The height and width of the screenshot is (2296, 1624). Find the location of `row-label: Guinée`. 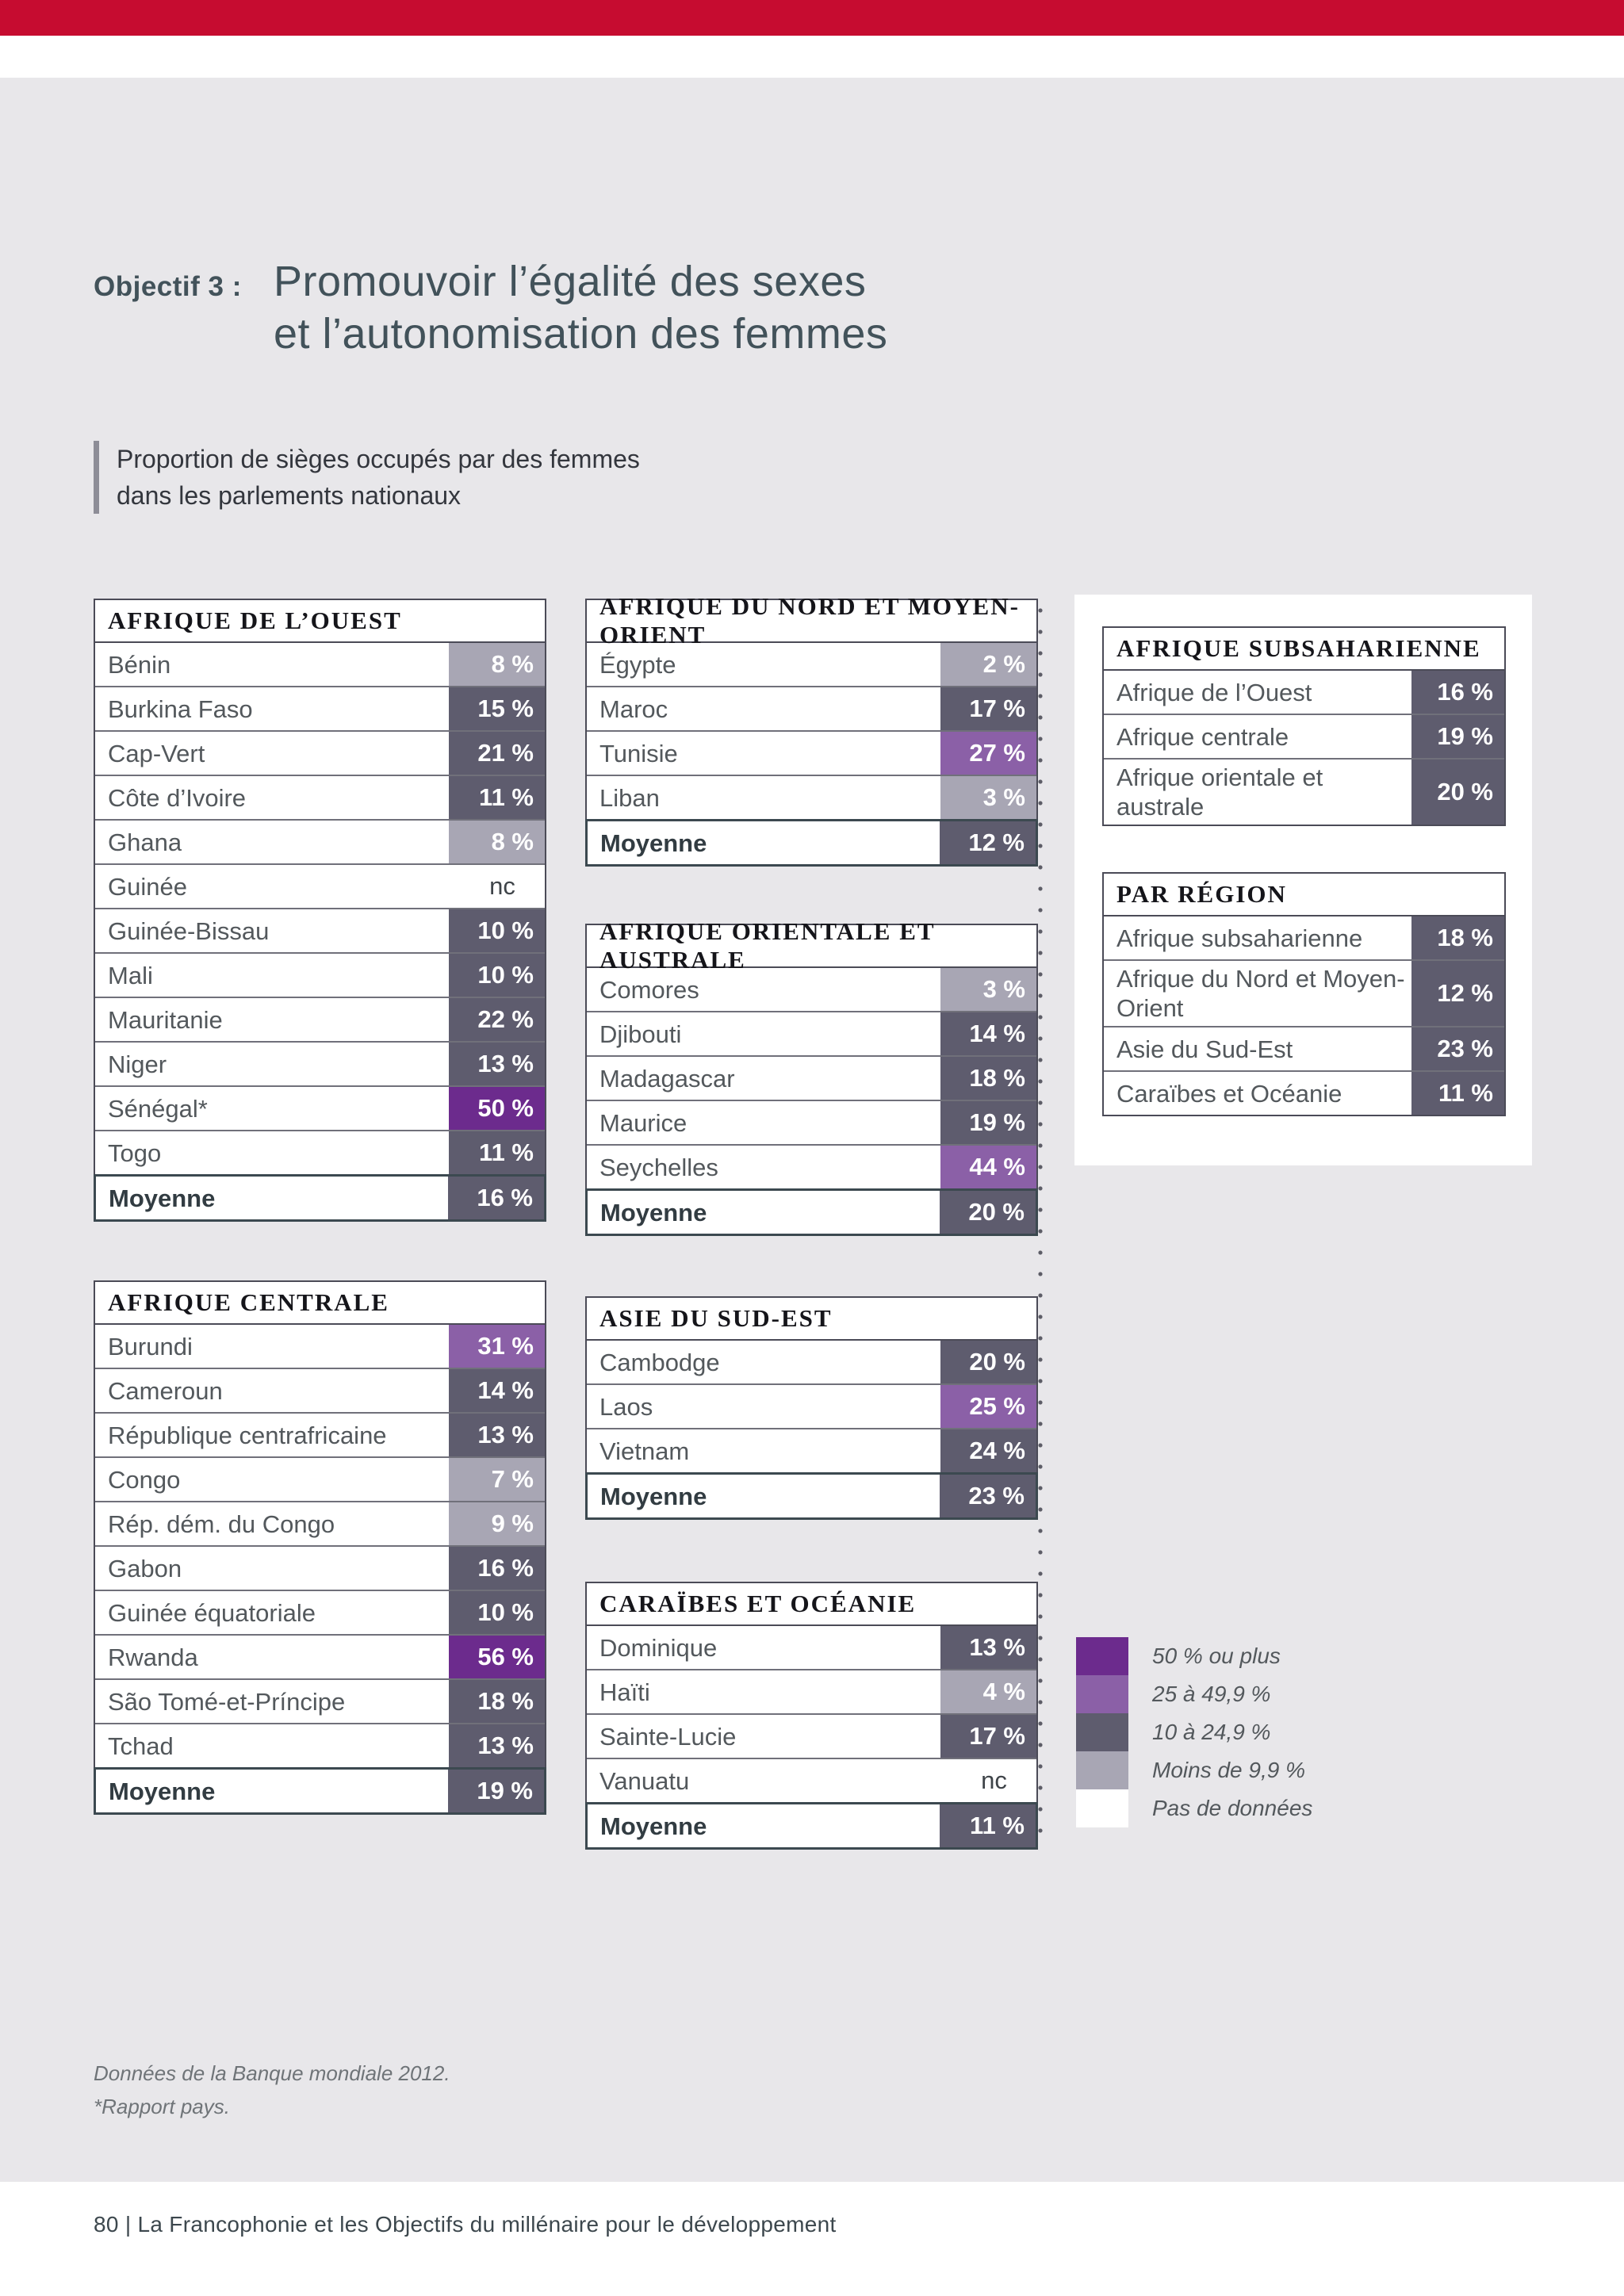

row-label: Guinée is located at coordinates (147, 887).